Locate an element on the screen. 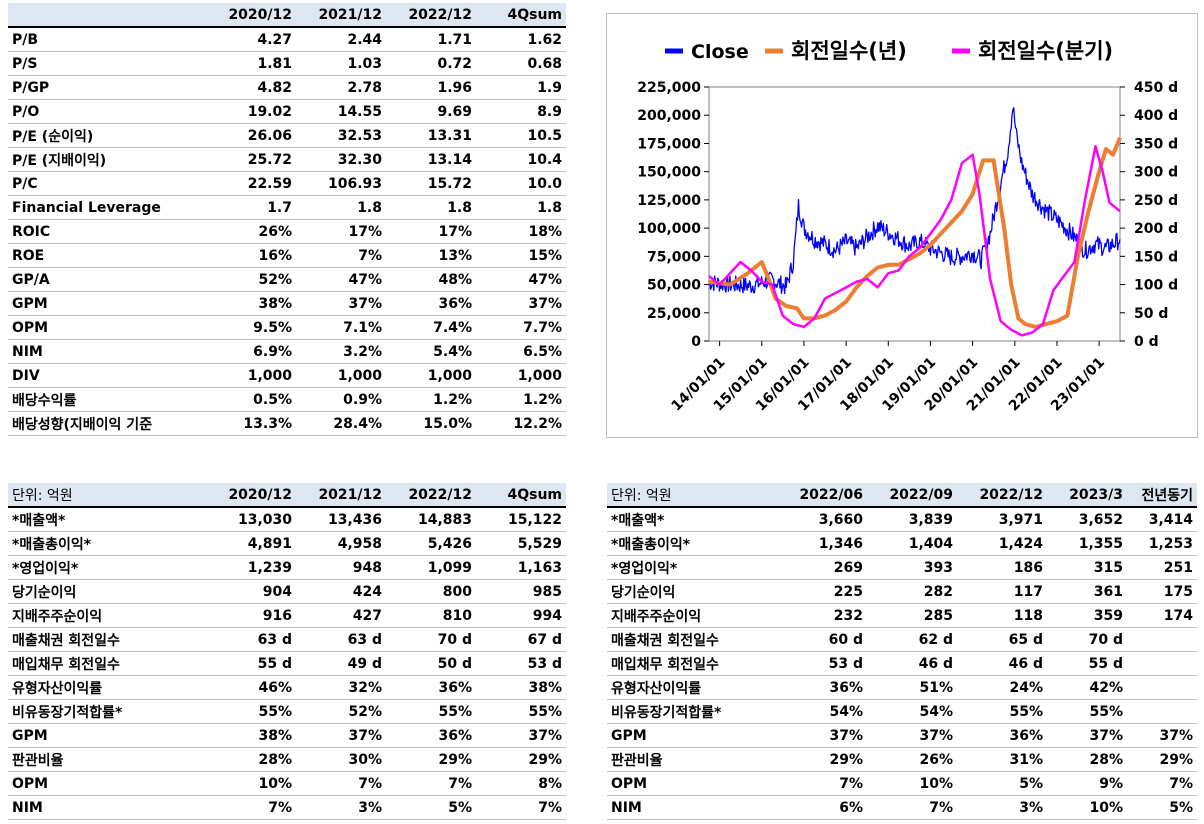 The width and height of the screenshot is (1204, 824). valuation-col-header: 4Qsum is located at coordinates (521, 15).